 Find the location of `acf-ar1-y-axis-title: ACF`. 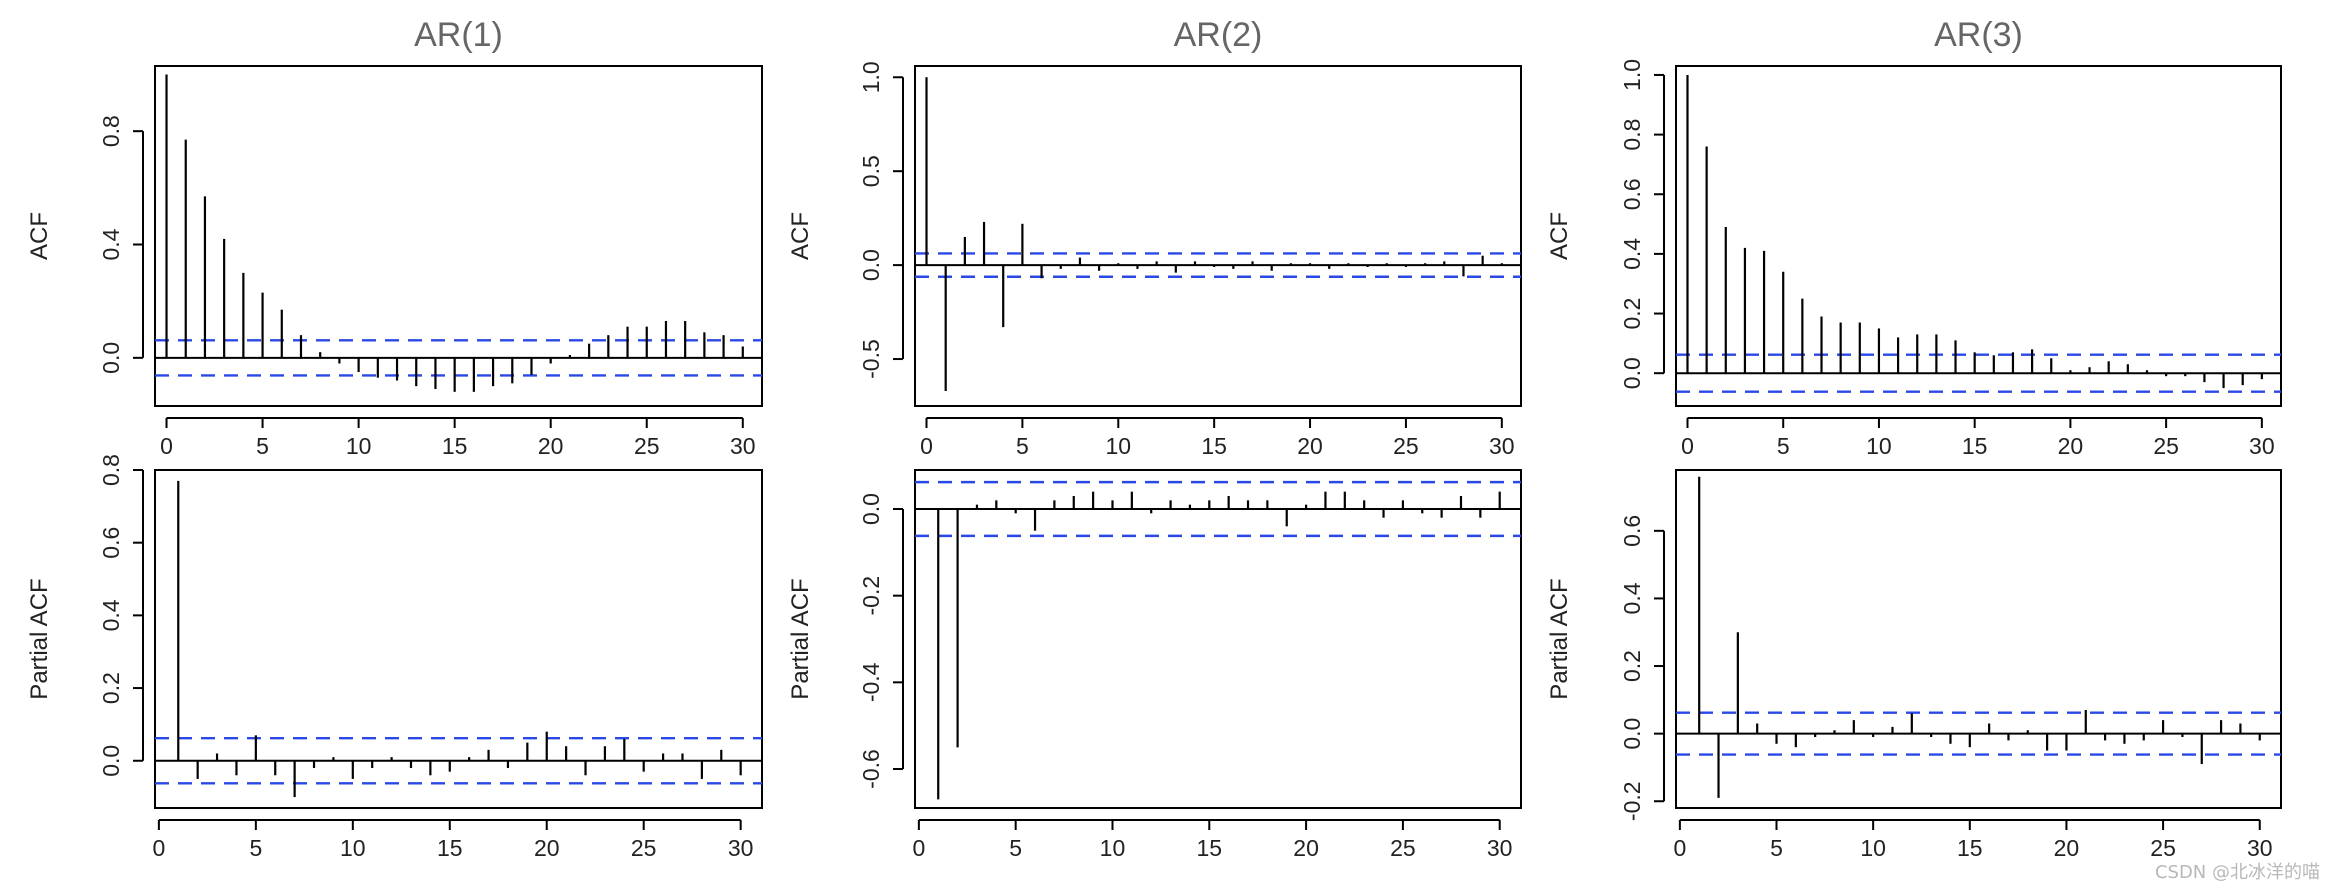

acf-ar1-y-axis-title: ACF is located at coordinates (39, 236).